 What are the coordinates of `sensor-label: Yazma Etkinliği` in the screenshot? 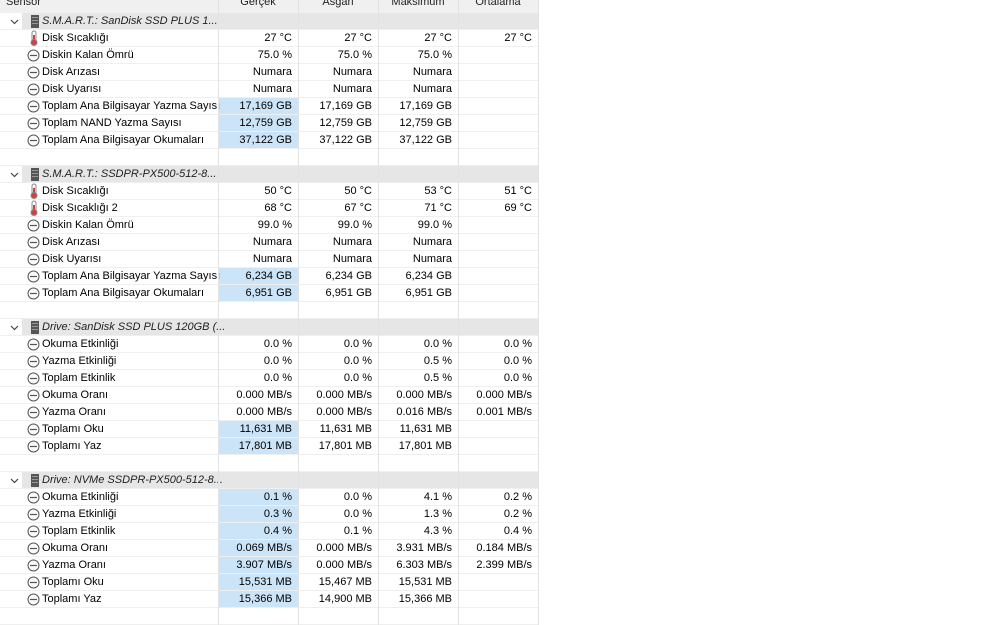 It's located at (79, 361).